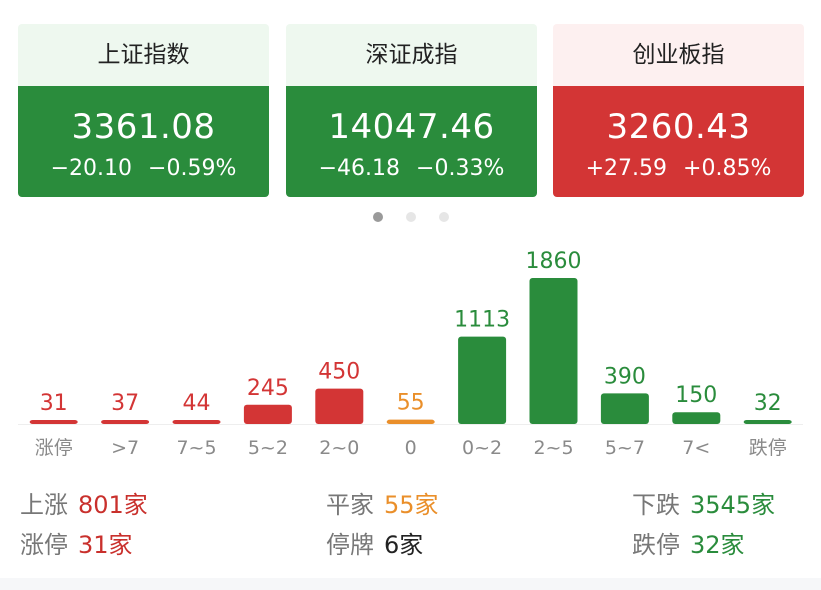 The height and width of the screenshot is (590, 821). Describe the element at coordinates (460, 168) in the screenshot. I see `index-change-pct: −0.33%` at that location.